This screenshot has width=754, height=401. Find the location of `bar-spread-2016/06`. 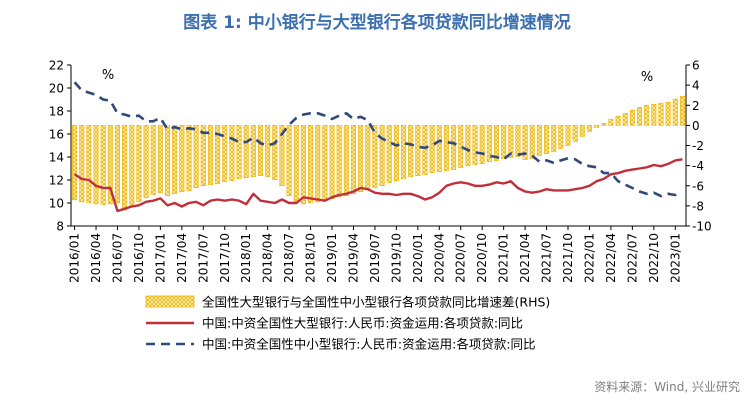

bar-spread-2016/06 is located at coordinates (110, 165).